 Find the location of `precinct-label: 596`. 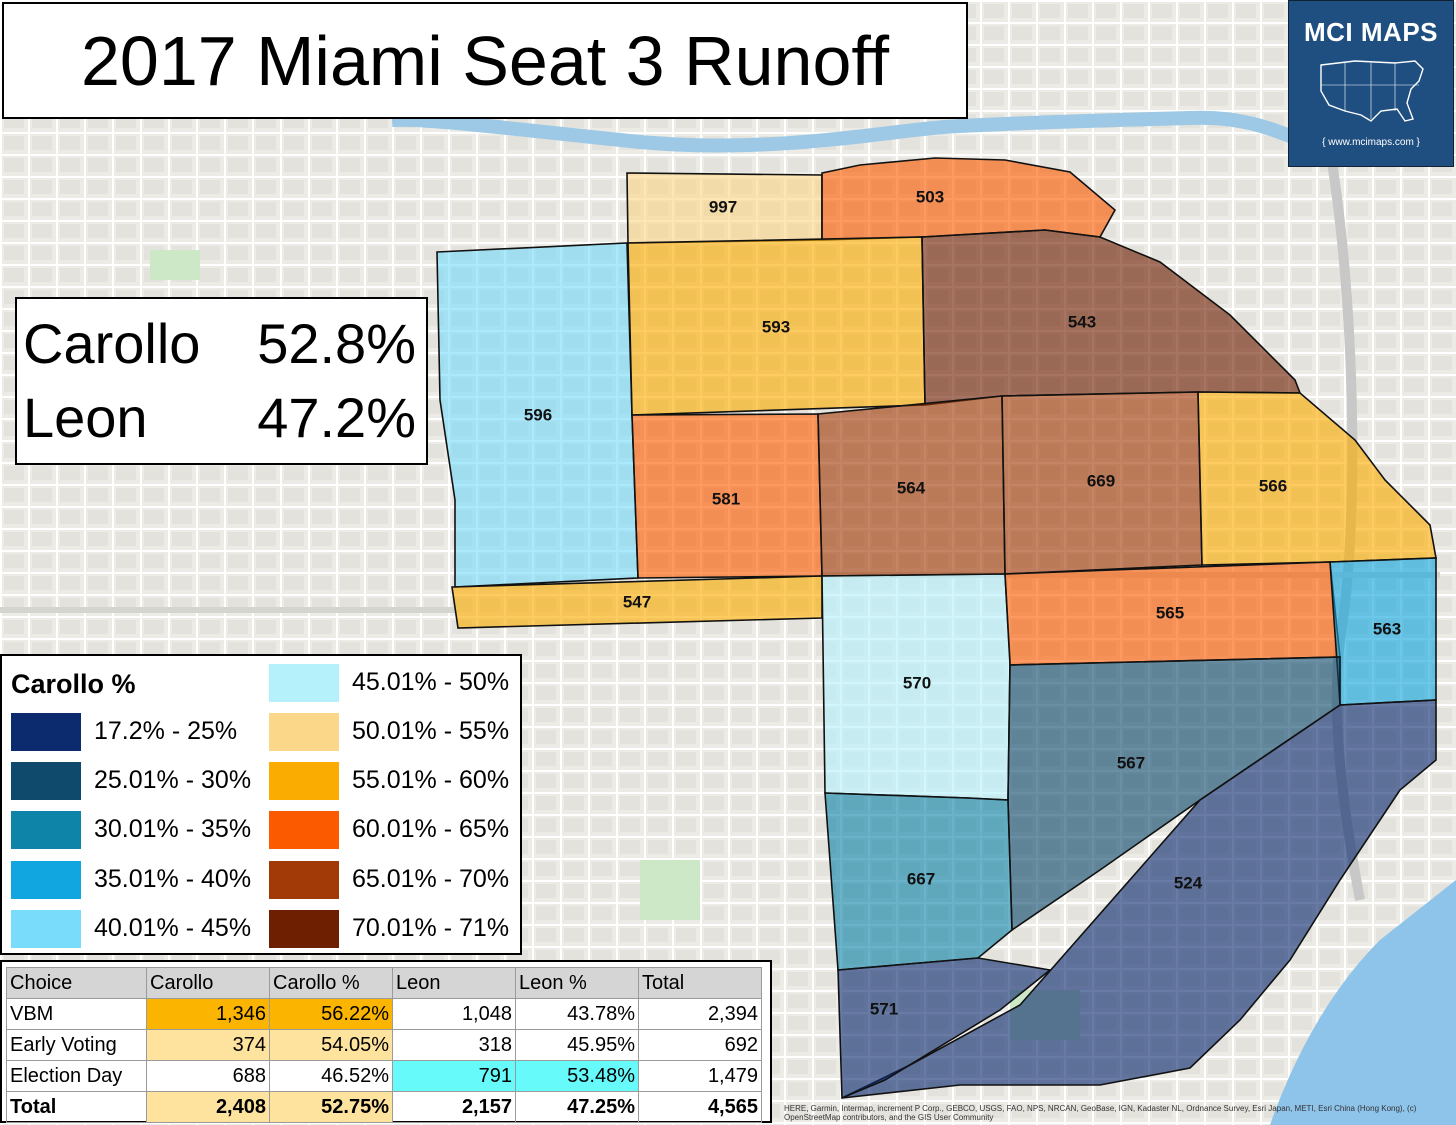

precinct-label: 596 is located at coordinates (538, 414).